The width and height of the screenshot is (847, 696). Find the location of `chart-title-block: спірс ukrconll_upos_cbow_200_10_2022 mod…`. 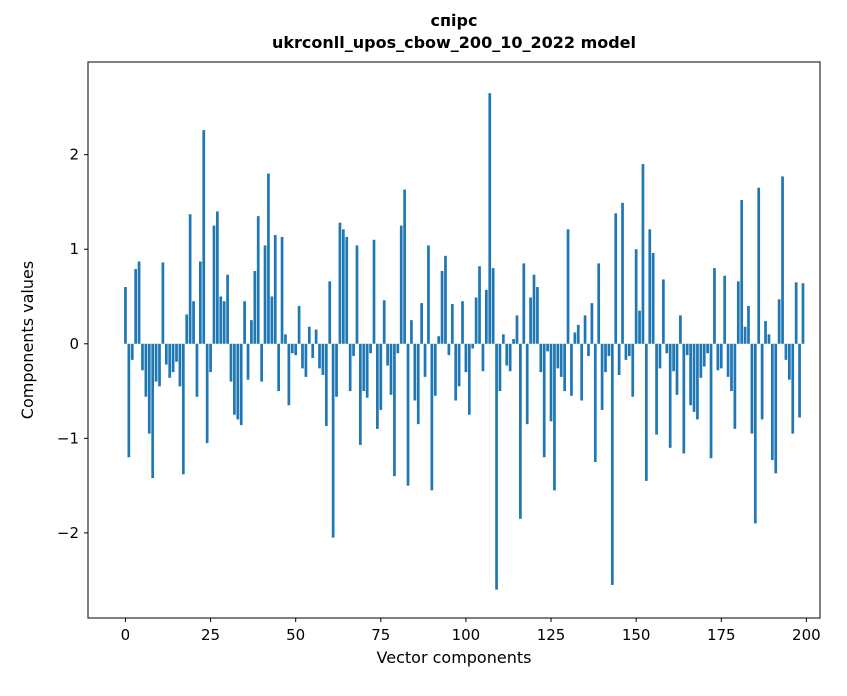

chart-title-block: спірс ukrconll_upos_cbow_200_10_2022 mod… is located at coordinates (454, 32).